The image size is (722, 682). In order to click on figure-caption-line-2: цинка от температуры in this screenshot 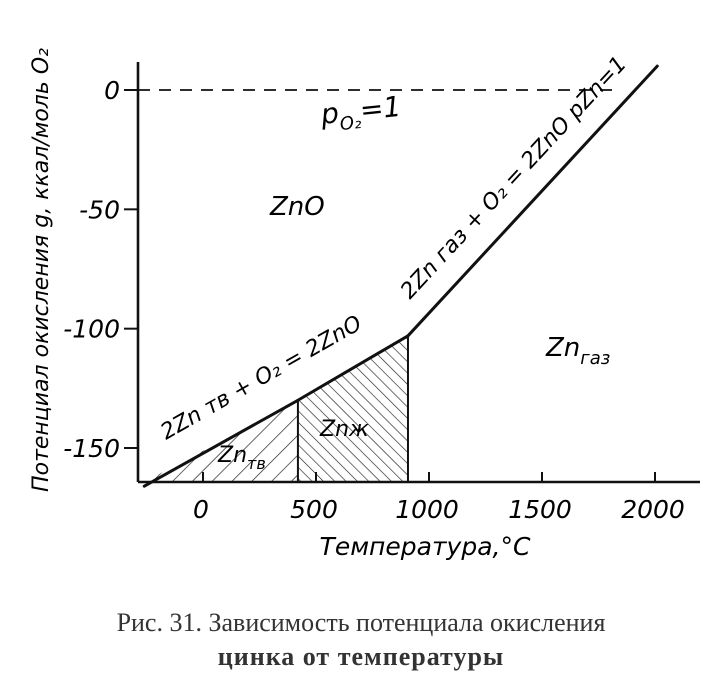, I will do `click(361, 656)`.